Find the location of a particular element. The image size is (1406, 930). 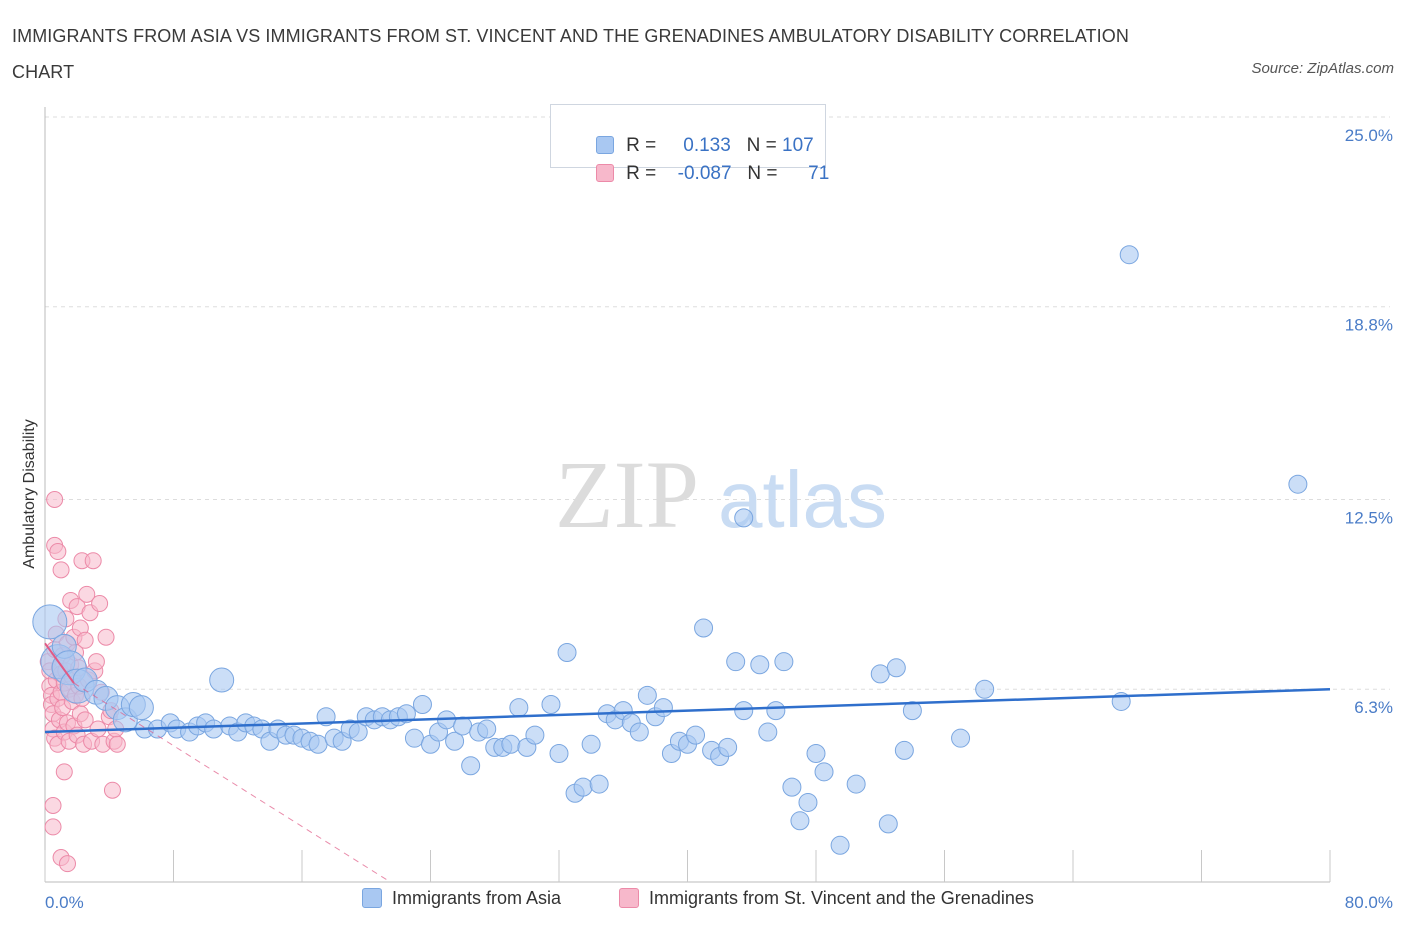

legend-n-svg: 71 is located at coordinates (819, 173).